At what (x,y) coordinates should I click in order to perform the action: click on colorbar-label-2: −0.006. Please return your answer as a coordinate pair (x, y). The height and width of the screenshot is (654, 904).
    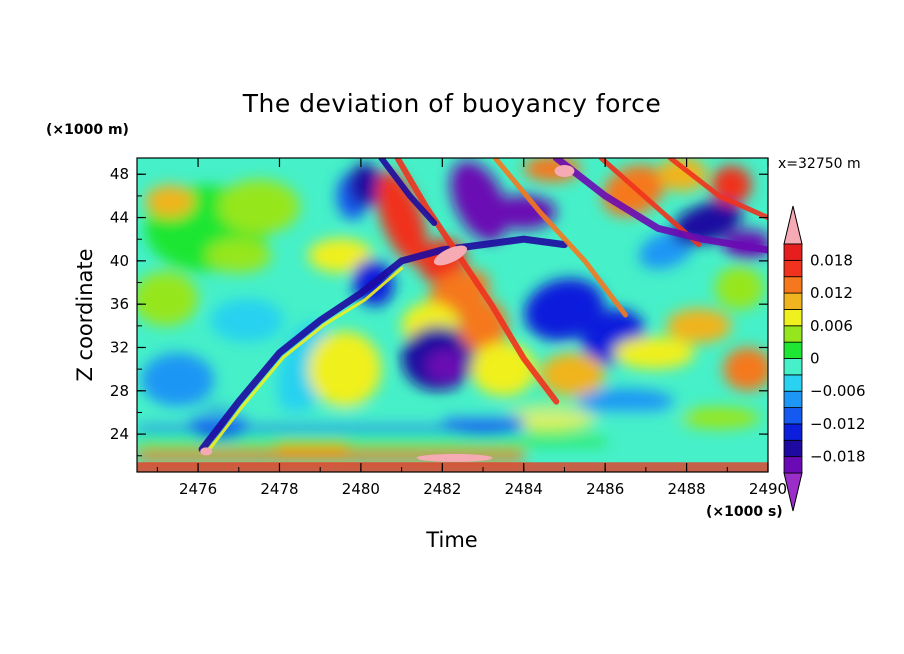
    Looking at the image, I should click on (838, 391).